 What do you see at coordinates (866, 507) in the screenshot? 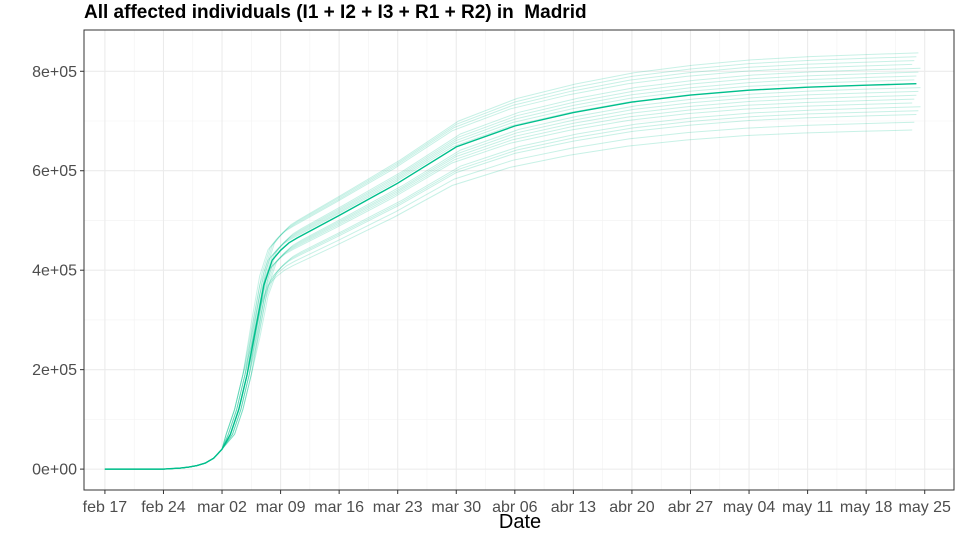
I see `x-tick-label: may 18` at bounding box center [866, 507].